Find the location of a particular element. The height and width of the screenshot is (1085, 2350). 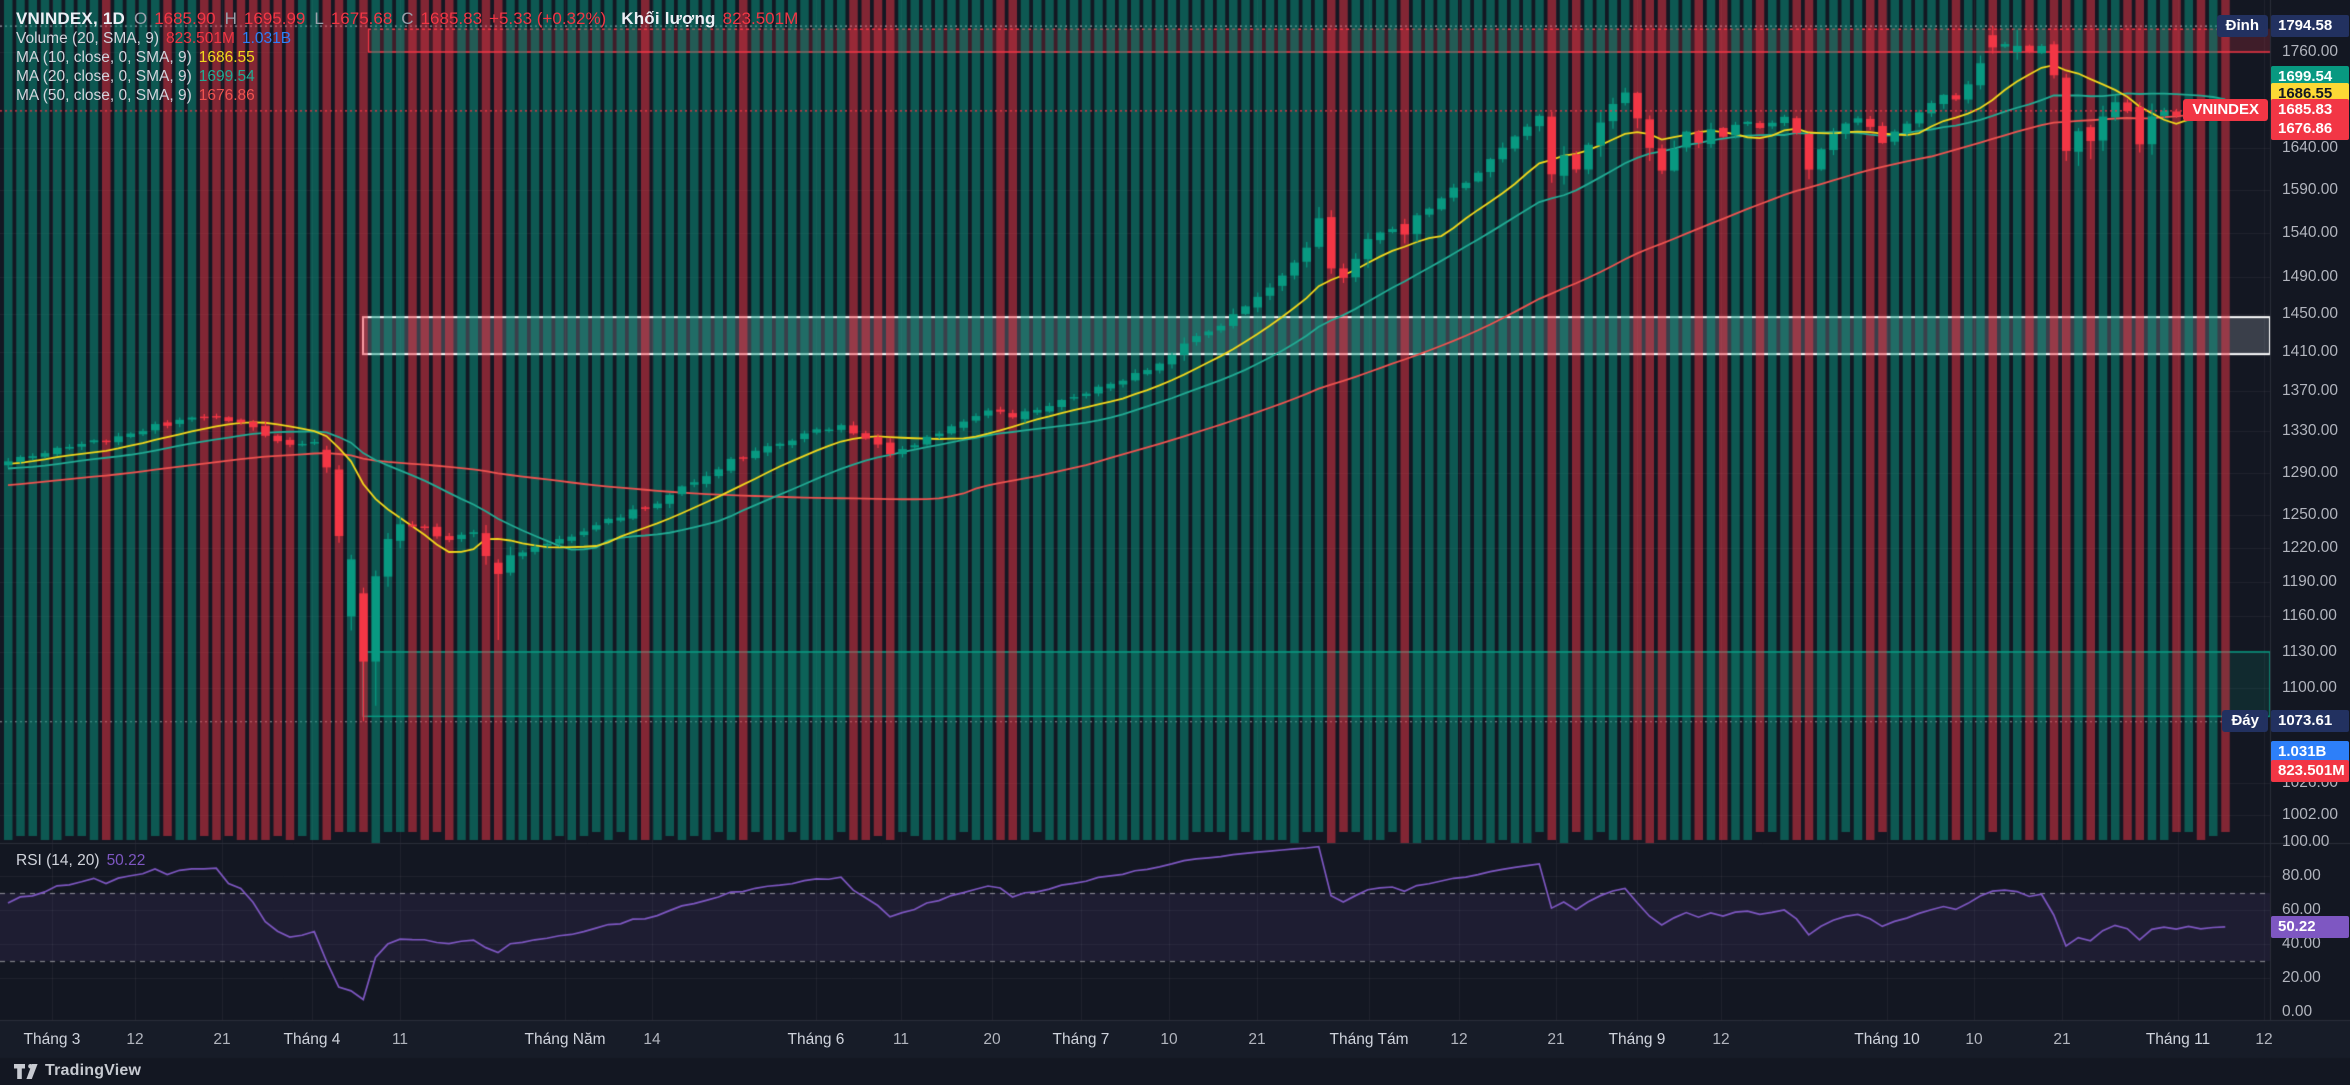

price-tick-label: 1760.00 is located at coordinates (2310, 51).